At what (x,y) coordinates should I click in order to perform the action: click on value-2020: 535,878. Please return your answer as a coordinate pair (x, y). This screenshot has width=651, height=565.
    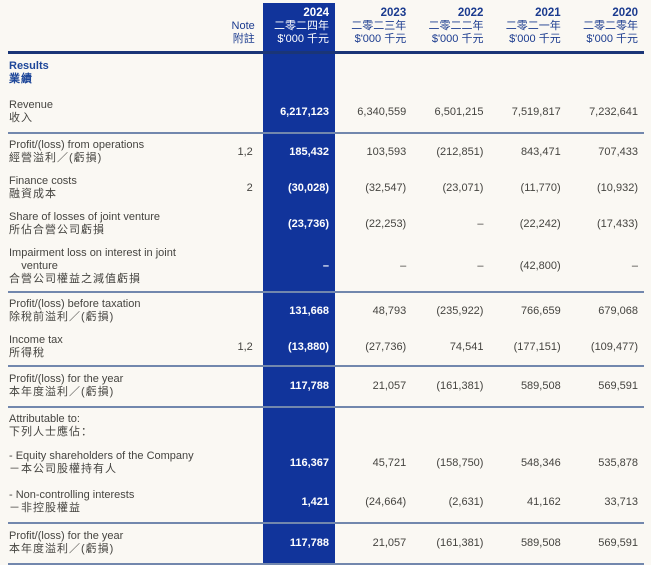
    Looking at the image, I should click on (618, 463).